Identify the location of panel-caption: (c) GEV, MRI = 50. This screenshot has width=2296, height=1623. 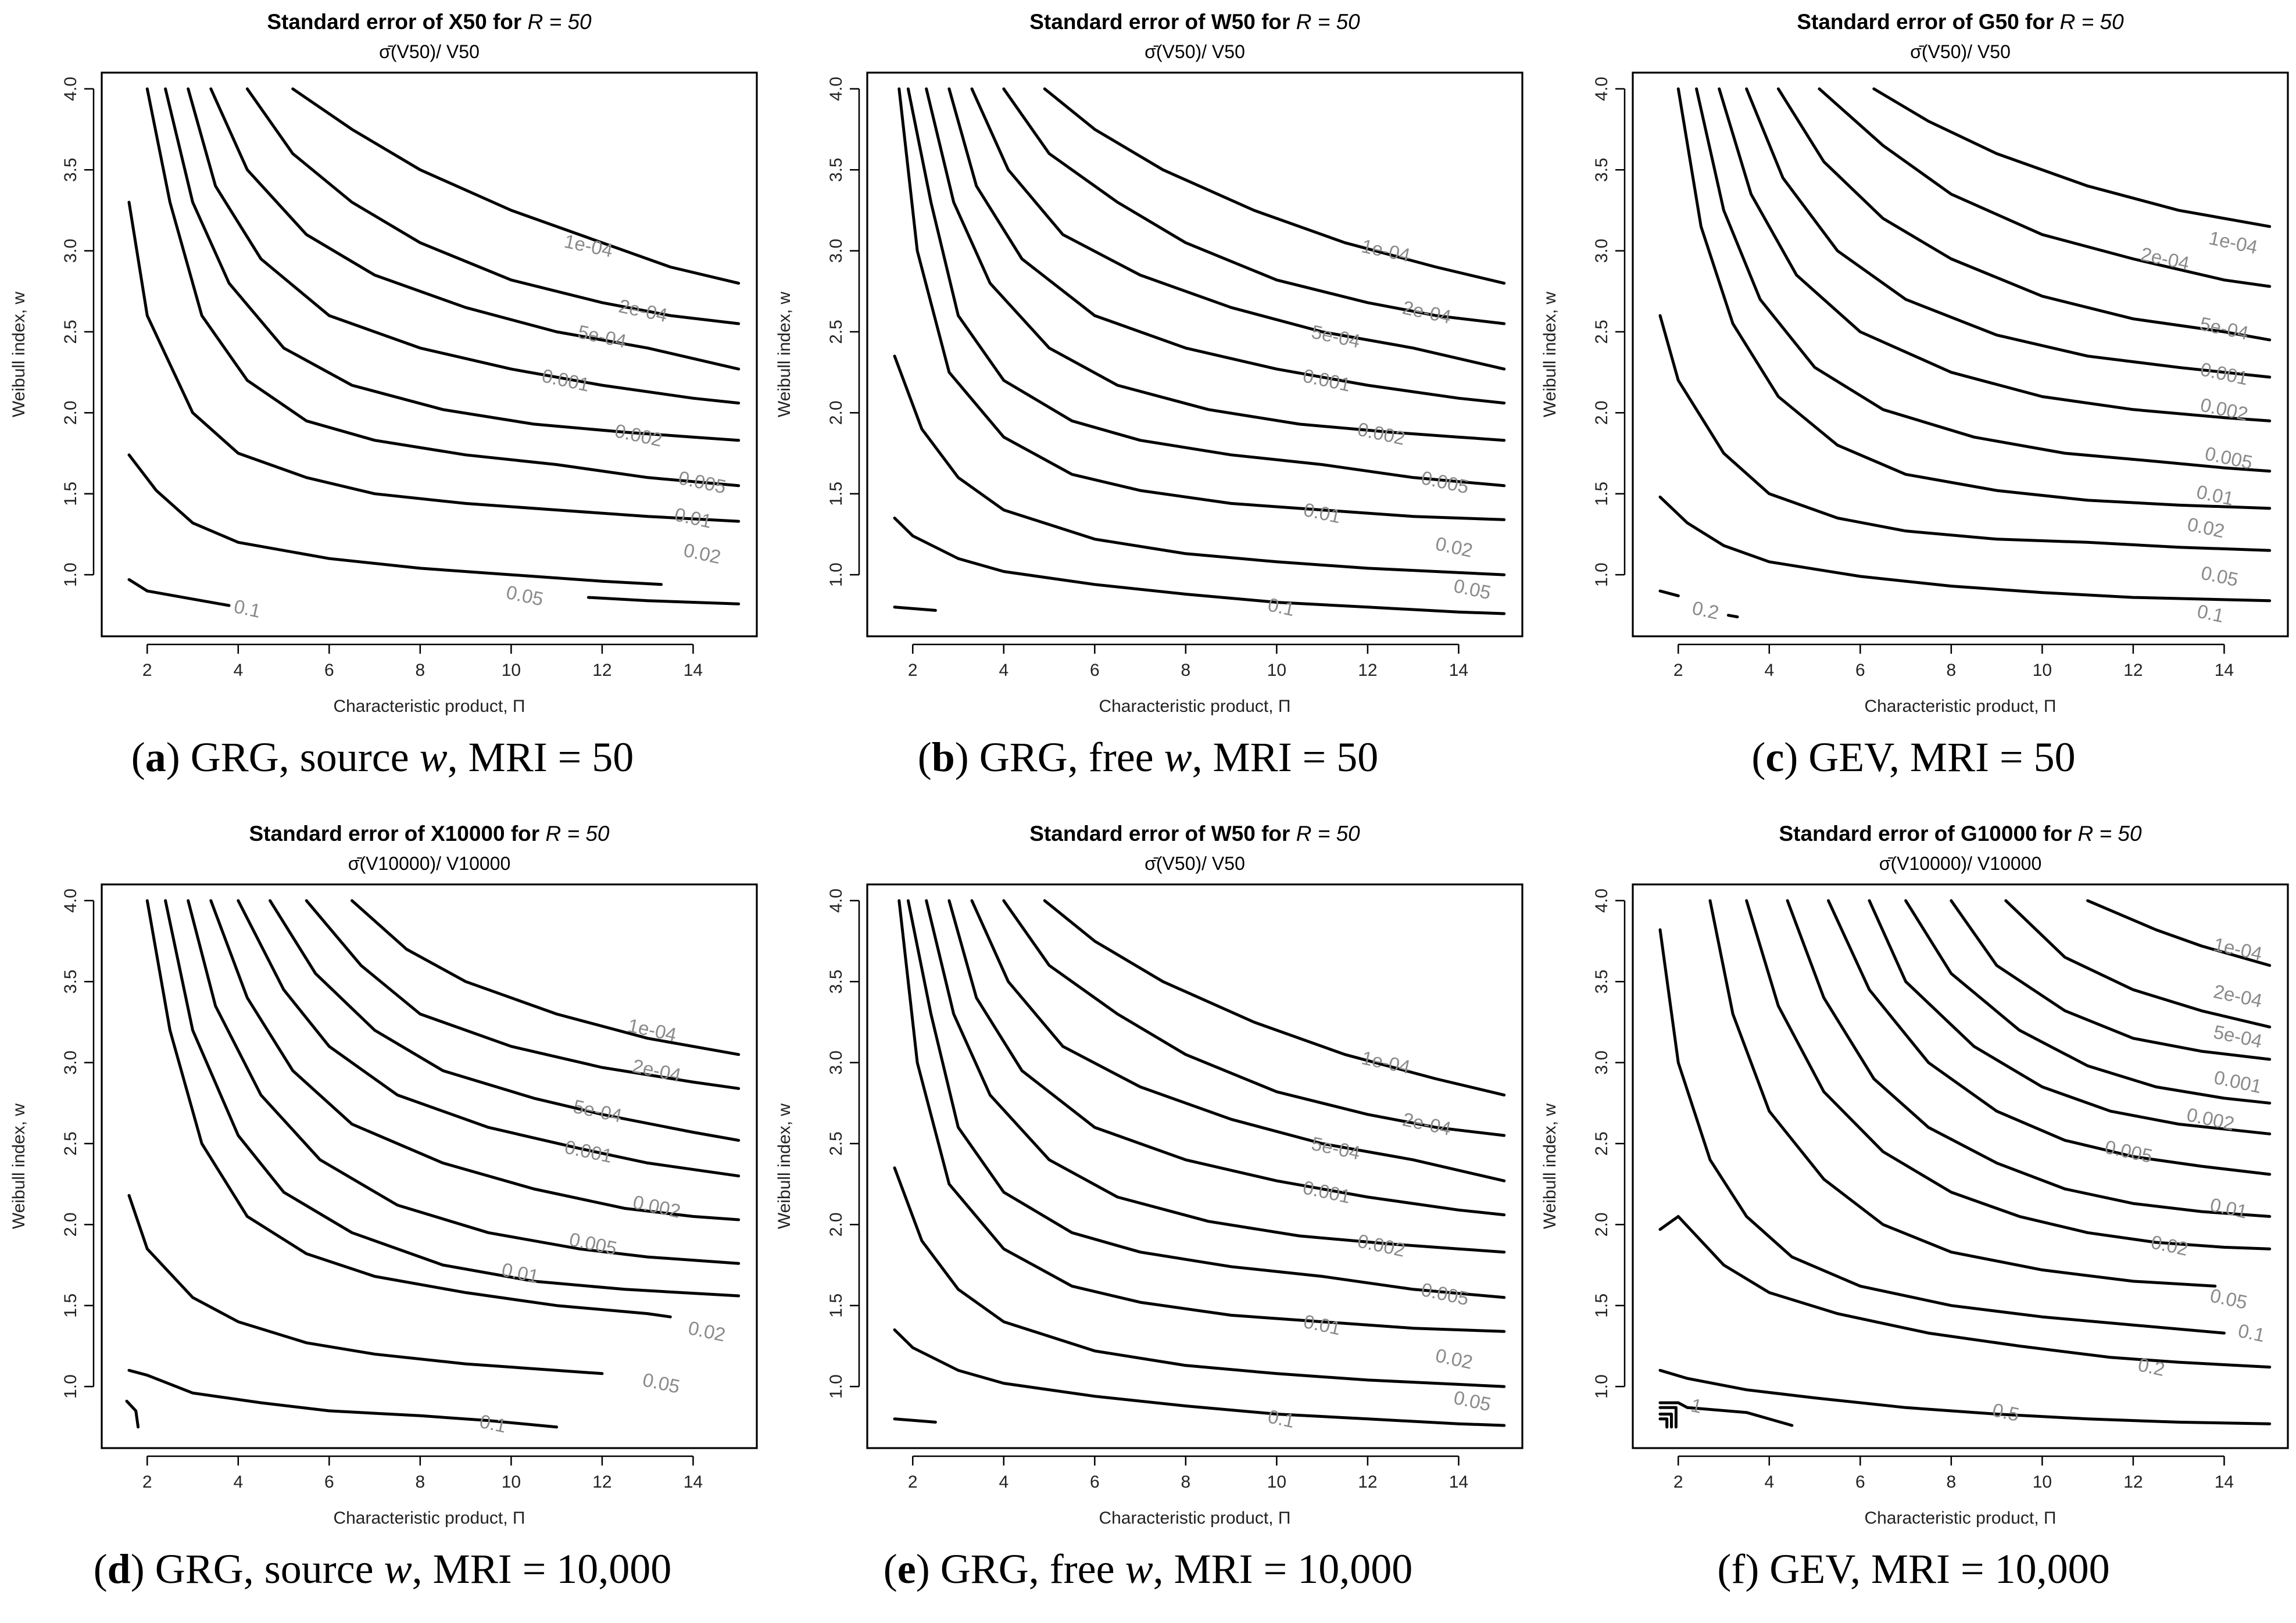
(1913, 757).